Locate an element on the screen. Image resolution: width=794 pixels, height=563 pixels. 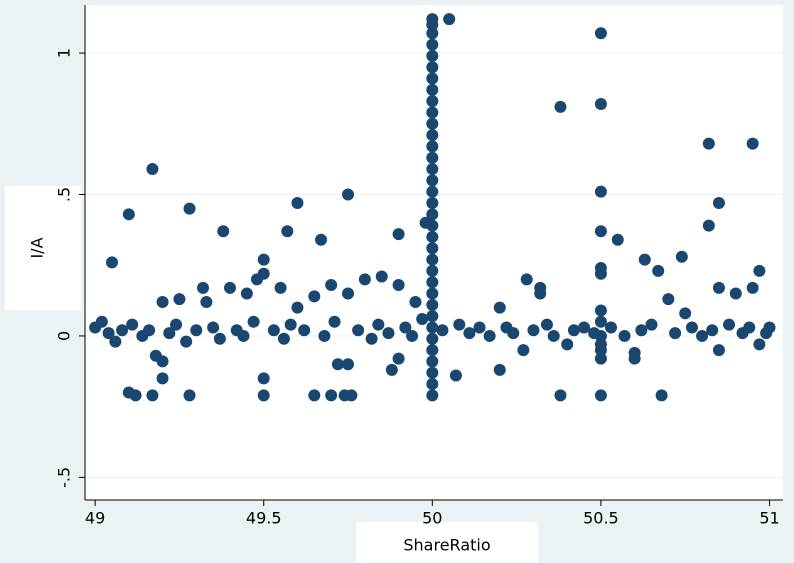
x-tick-label: 49 is located at coordinates (95, 518).